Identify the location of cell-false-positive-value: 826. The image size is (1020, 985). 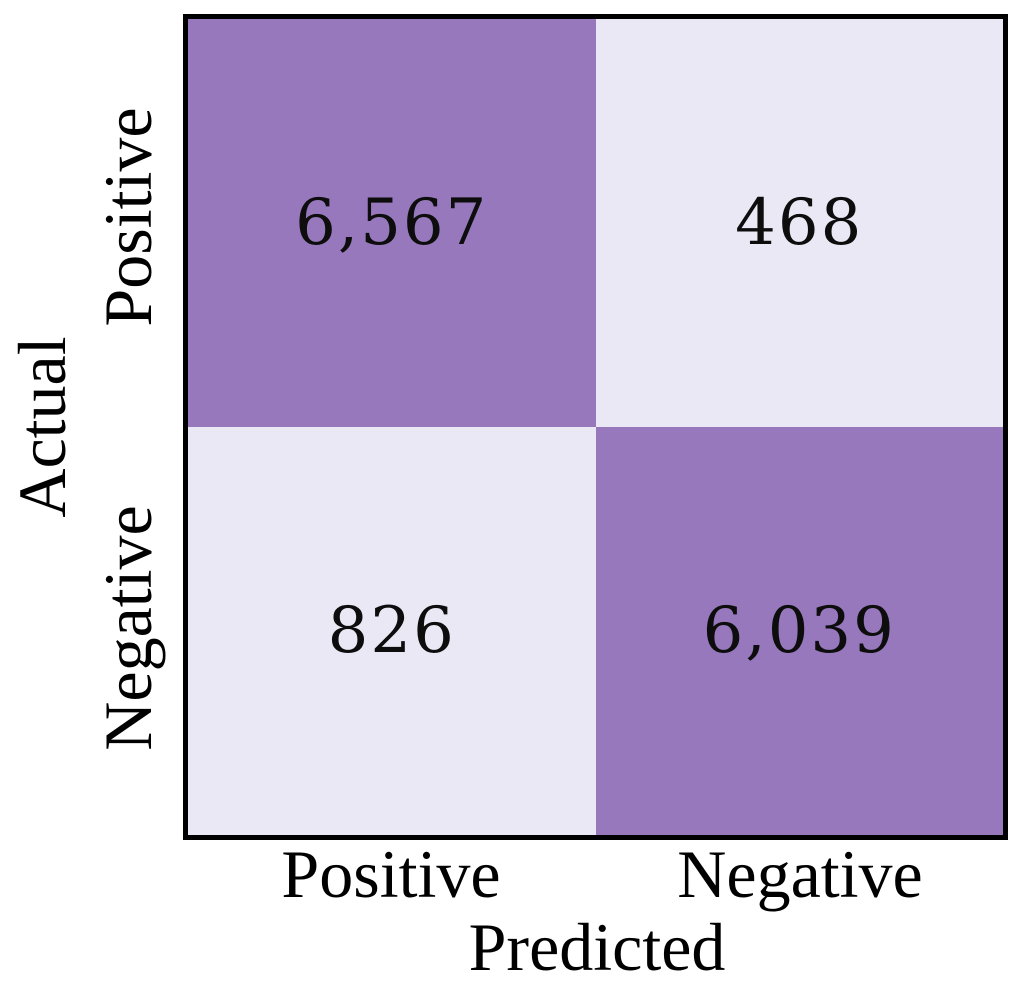
(391, 631).